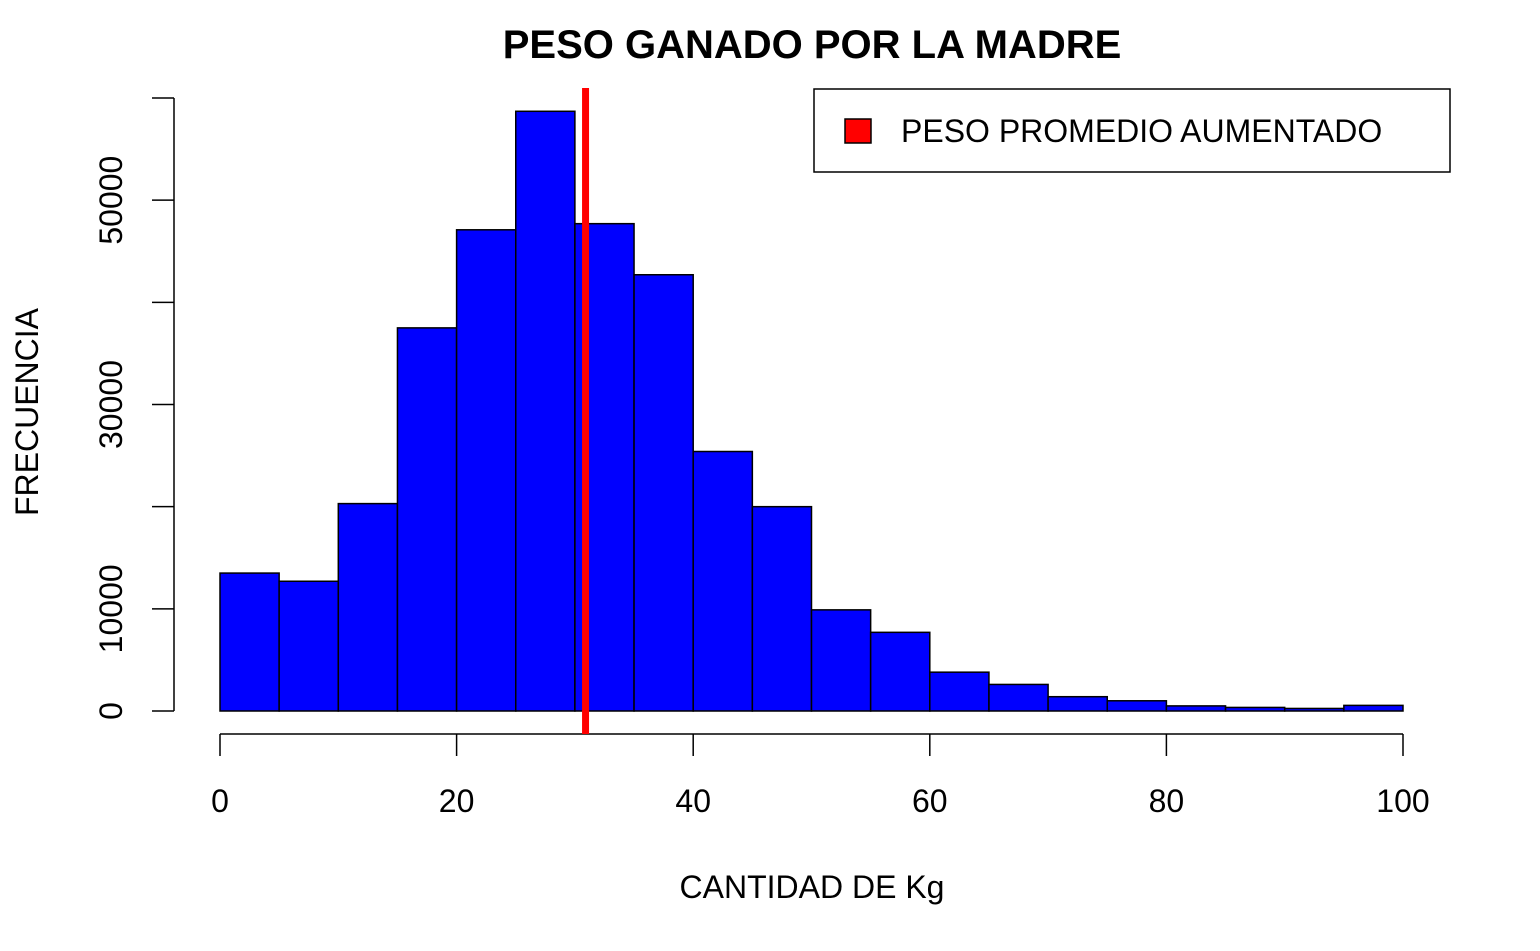 The height and width of the screenshot is (951, 1540). I want to click on legend: PESO PROMEDIO AUMENTADO, so click(1132, 130).